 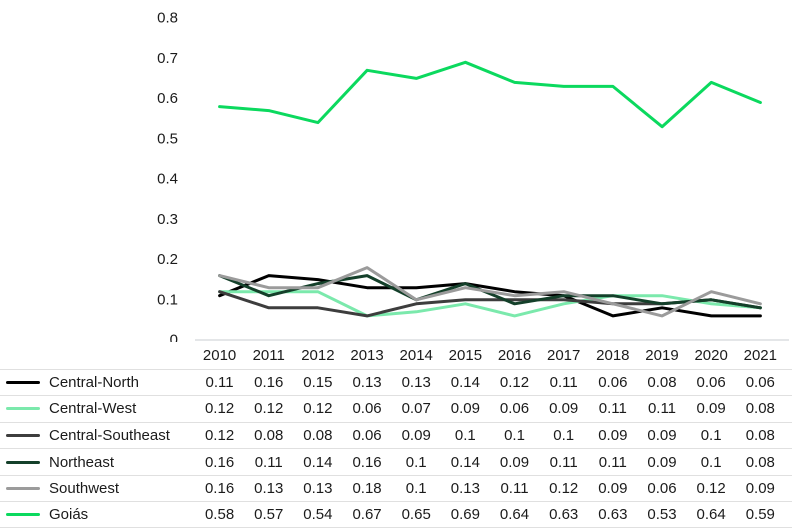 I want to click on value-cell: 0.18, so click(x=367, y=489).